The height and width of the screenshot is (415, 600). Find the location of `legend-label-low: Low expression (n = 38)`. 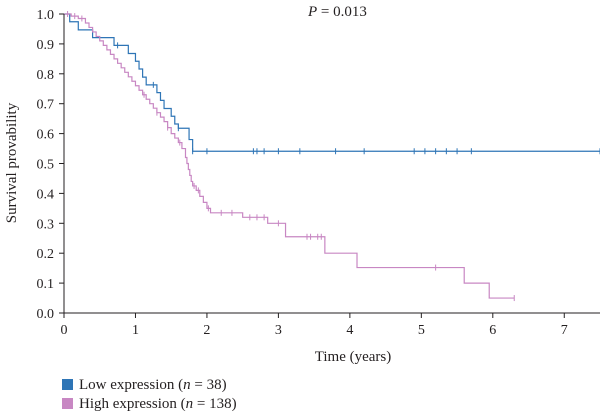

legend-label-low: Low expression (n = 38) is located at coordinates (153, 384).